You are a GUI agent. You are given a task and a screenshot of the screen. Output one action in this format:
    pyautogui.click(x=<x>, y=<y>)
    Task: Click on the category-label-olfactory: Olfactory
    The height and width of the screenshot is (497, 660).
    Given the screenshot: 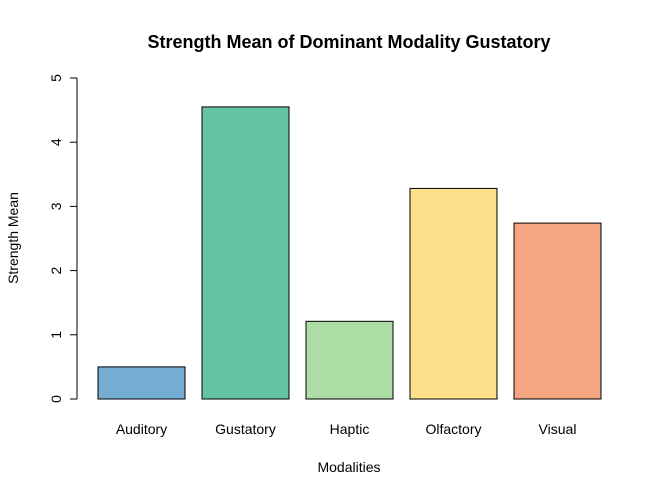 What is the action you would take?
    pyautogui.click(x=453, y=429)
    